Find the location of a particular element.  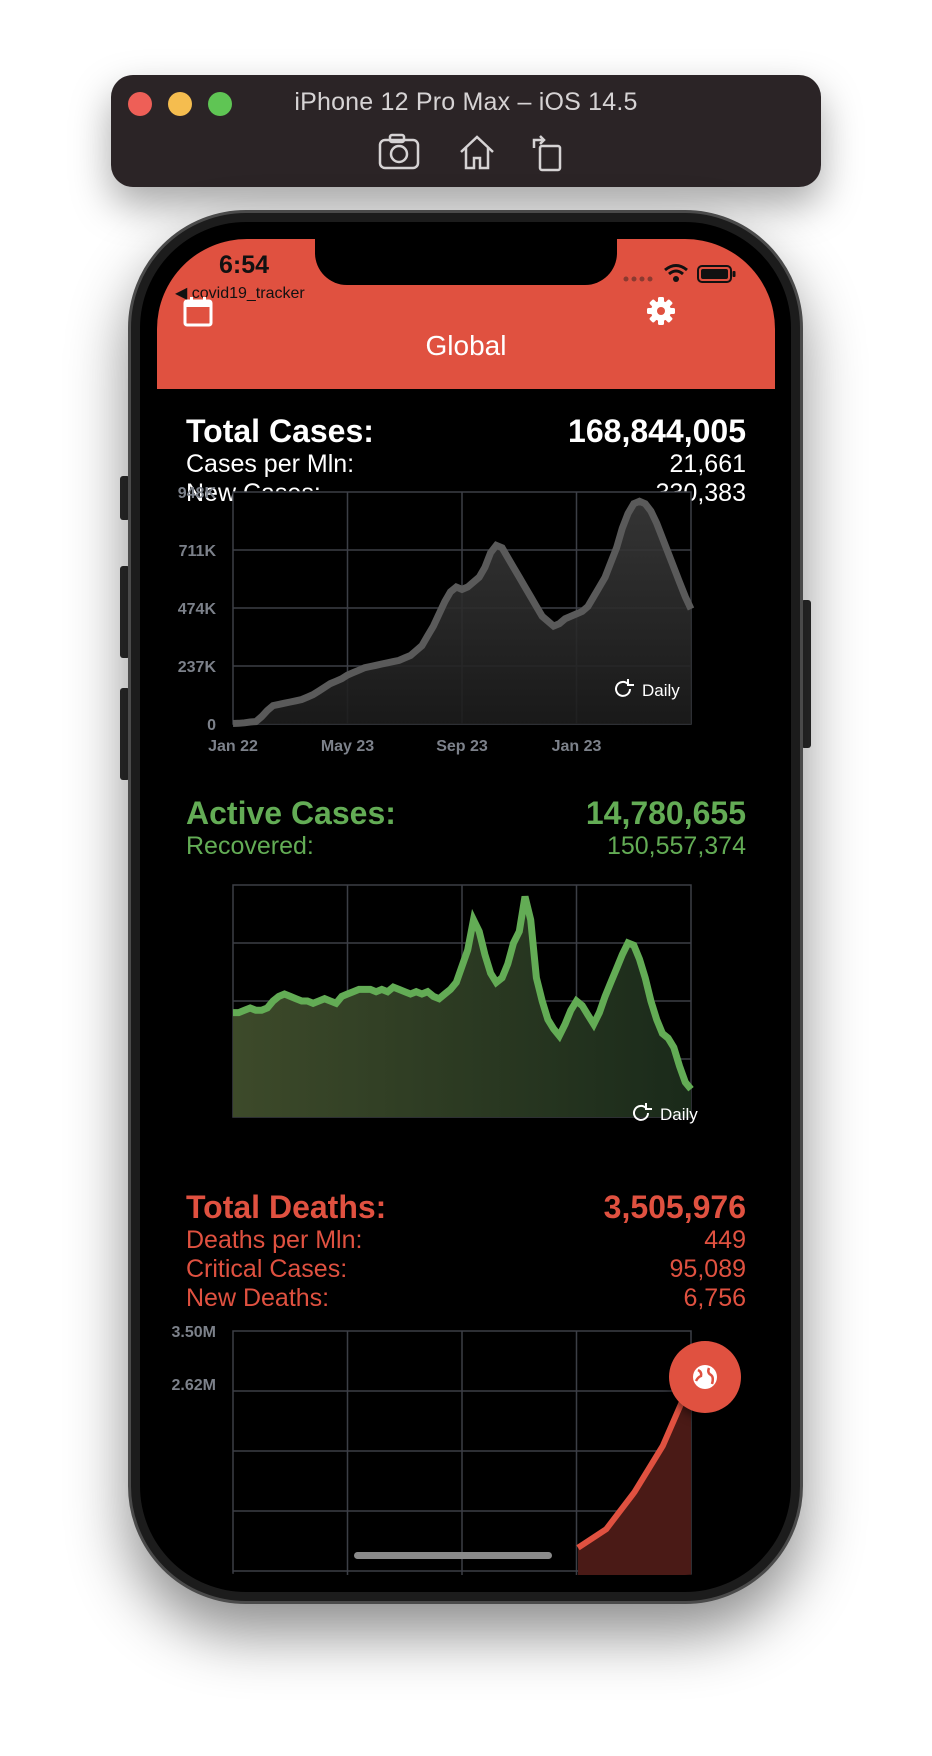

cases-per-mln-value: 21,661 is located at coordinates (707, 464).